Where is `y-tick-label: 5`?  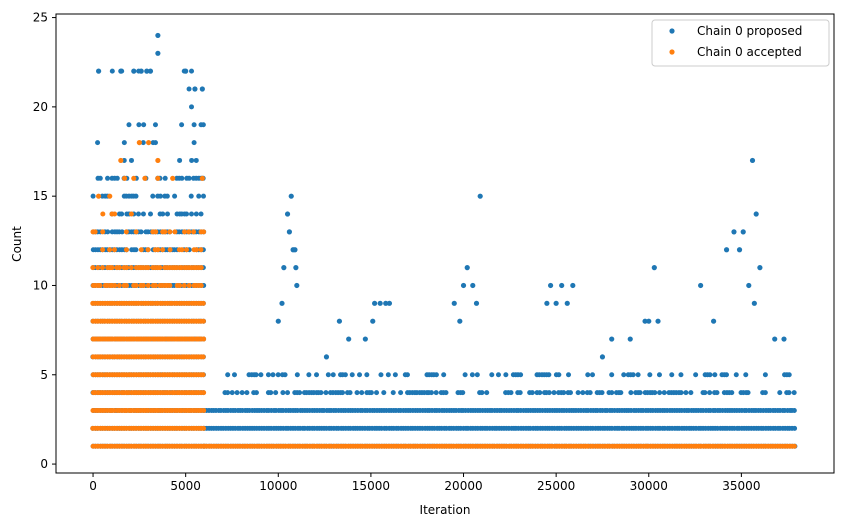
y-tick-label: 5 is located at coordinates (44, 375).